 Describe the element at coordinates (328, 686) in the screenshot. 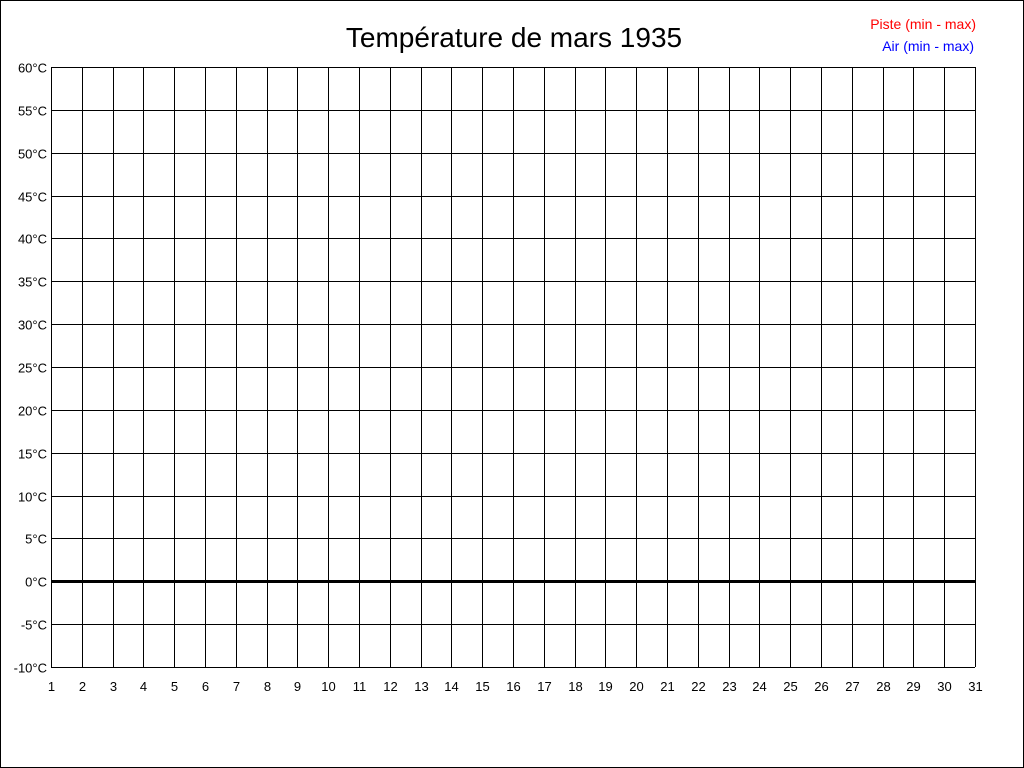

I see `x-tick-label: 10` at that location.